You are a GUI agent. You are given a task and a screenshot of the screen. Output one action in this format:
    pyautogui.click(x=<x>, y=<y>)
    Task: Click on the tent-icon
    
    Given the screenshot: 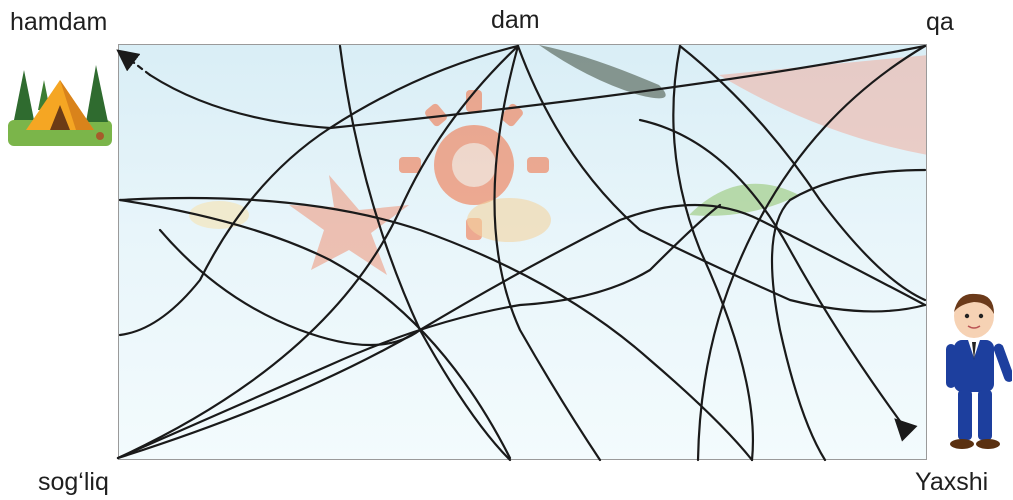 What is the action you would take?
    pyautogui.click(x=60, y=105)
    